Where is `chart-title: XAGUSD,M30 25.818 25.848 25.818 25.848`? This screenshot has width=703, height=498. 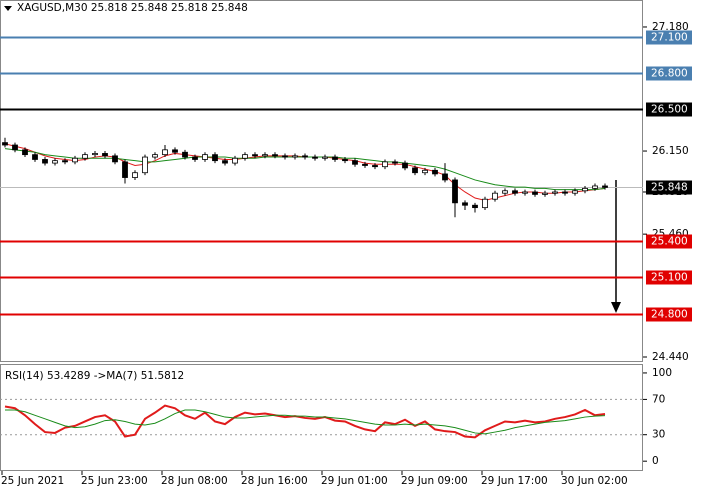 chart-title: XAGUSD,M30 25.818 25.848 25.818 25.848 is located at coordinates (132, 8).